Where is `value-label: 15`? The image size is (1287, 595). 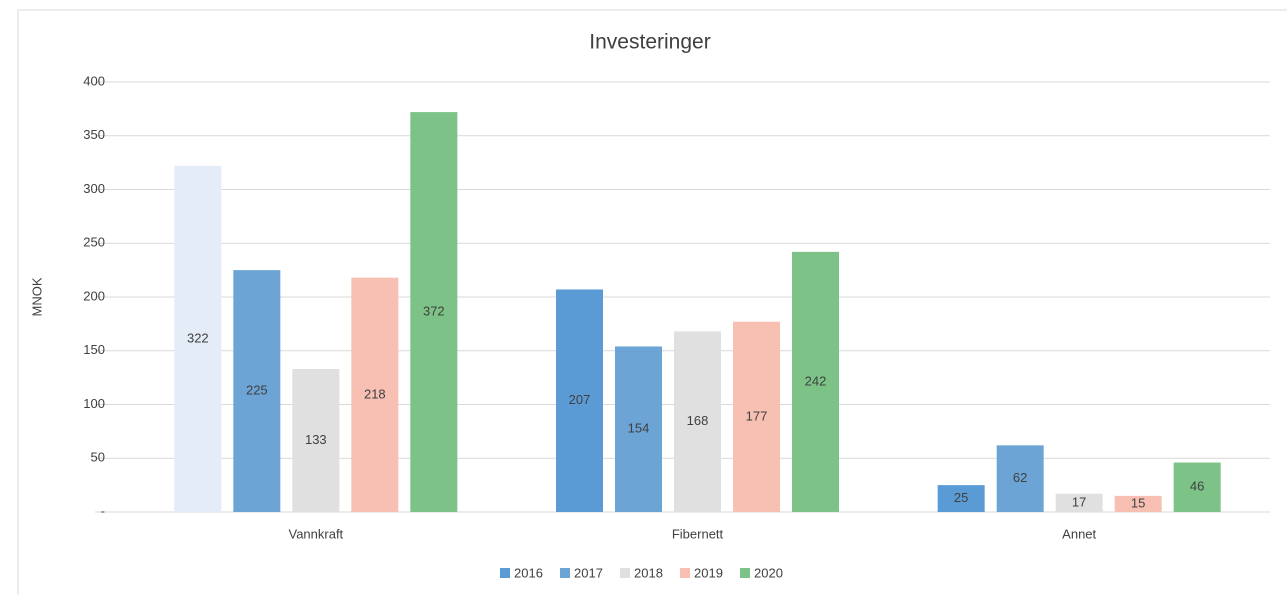 value-label: 15 is located at coordinates (1138, 502).